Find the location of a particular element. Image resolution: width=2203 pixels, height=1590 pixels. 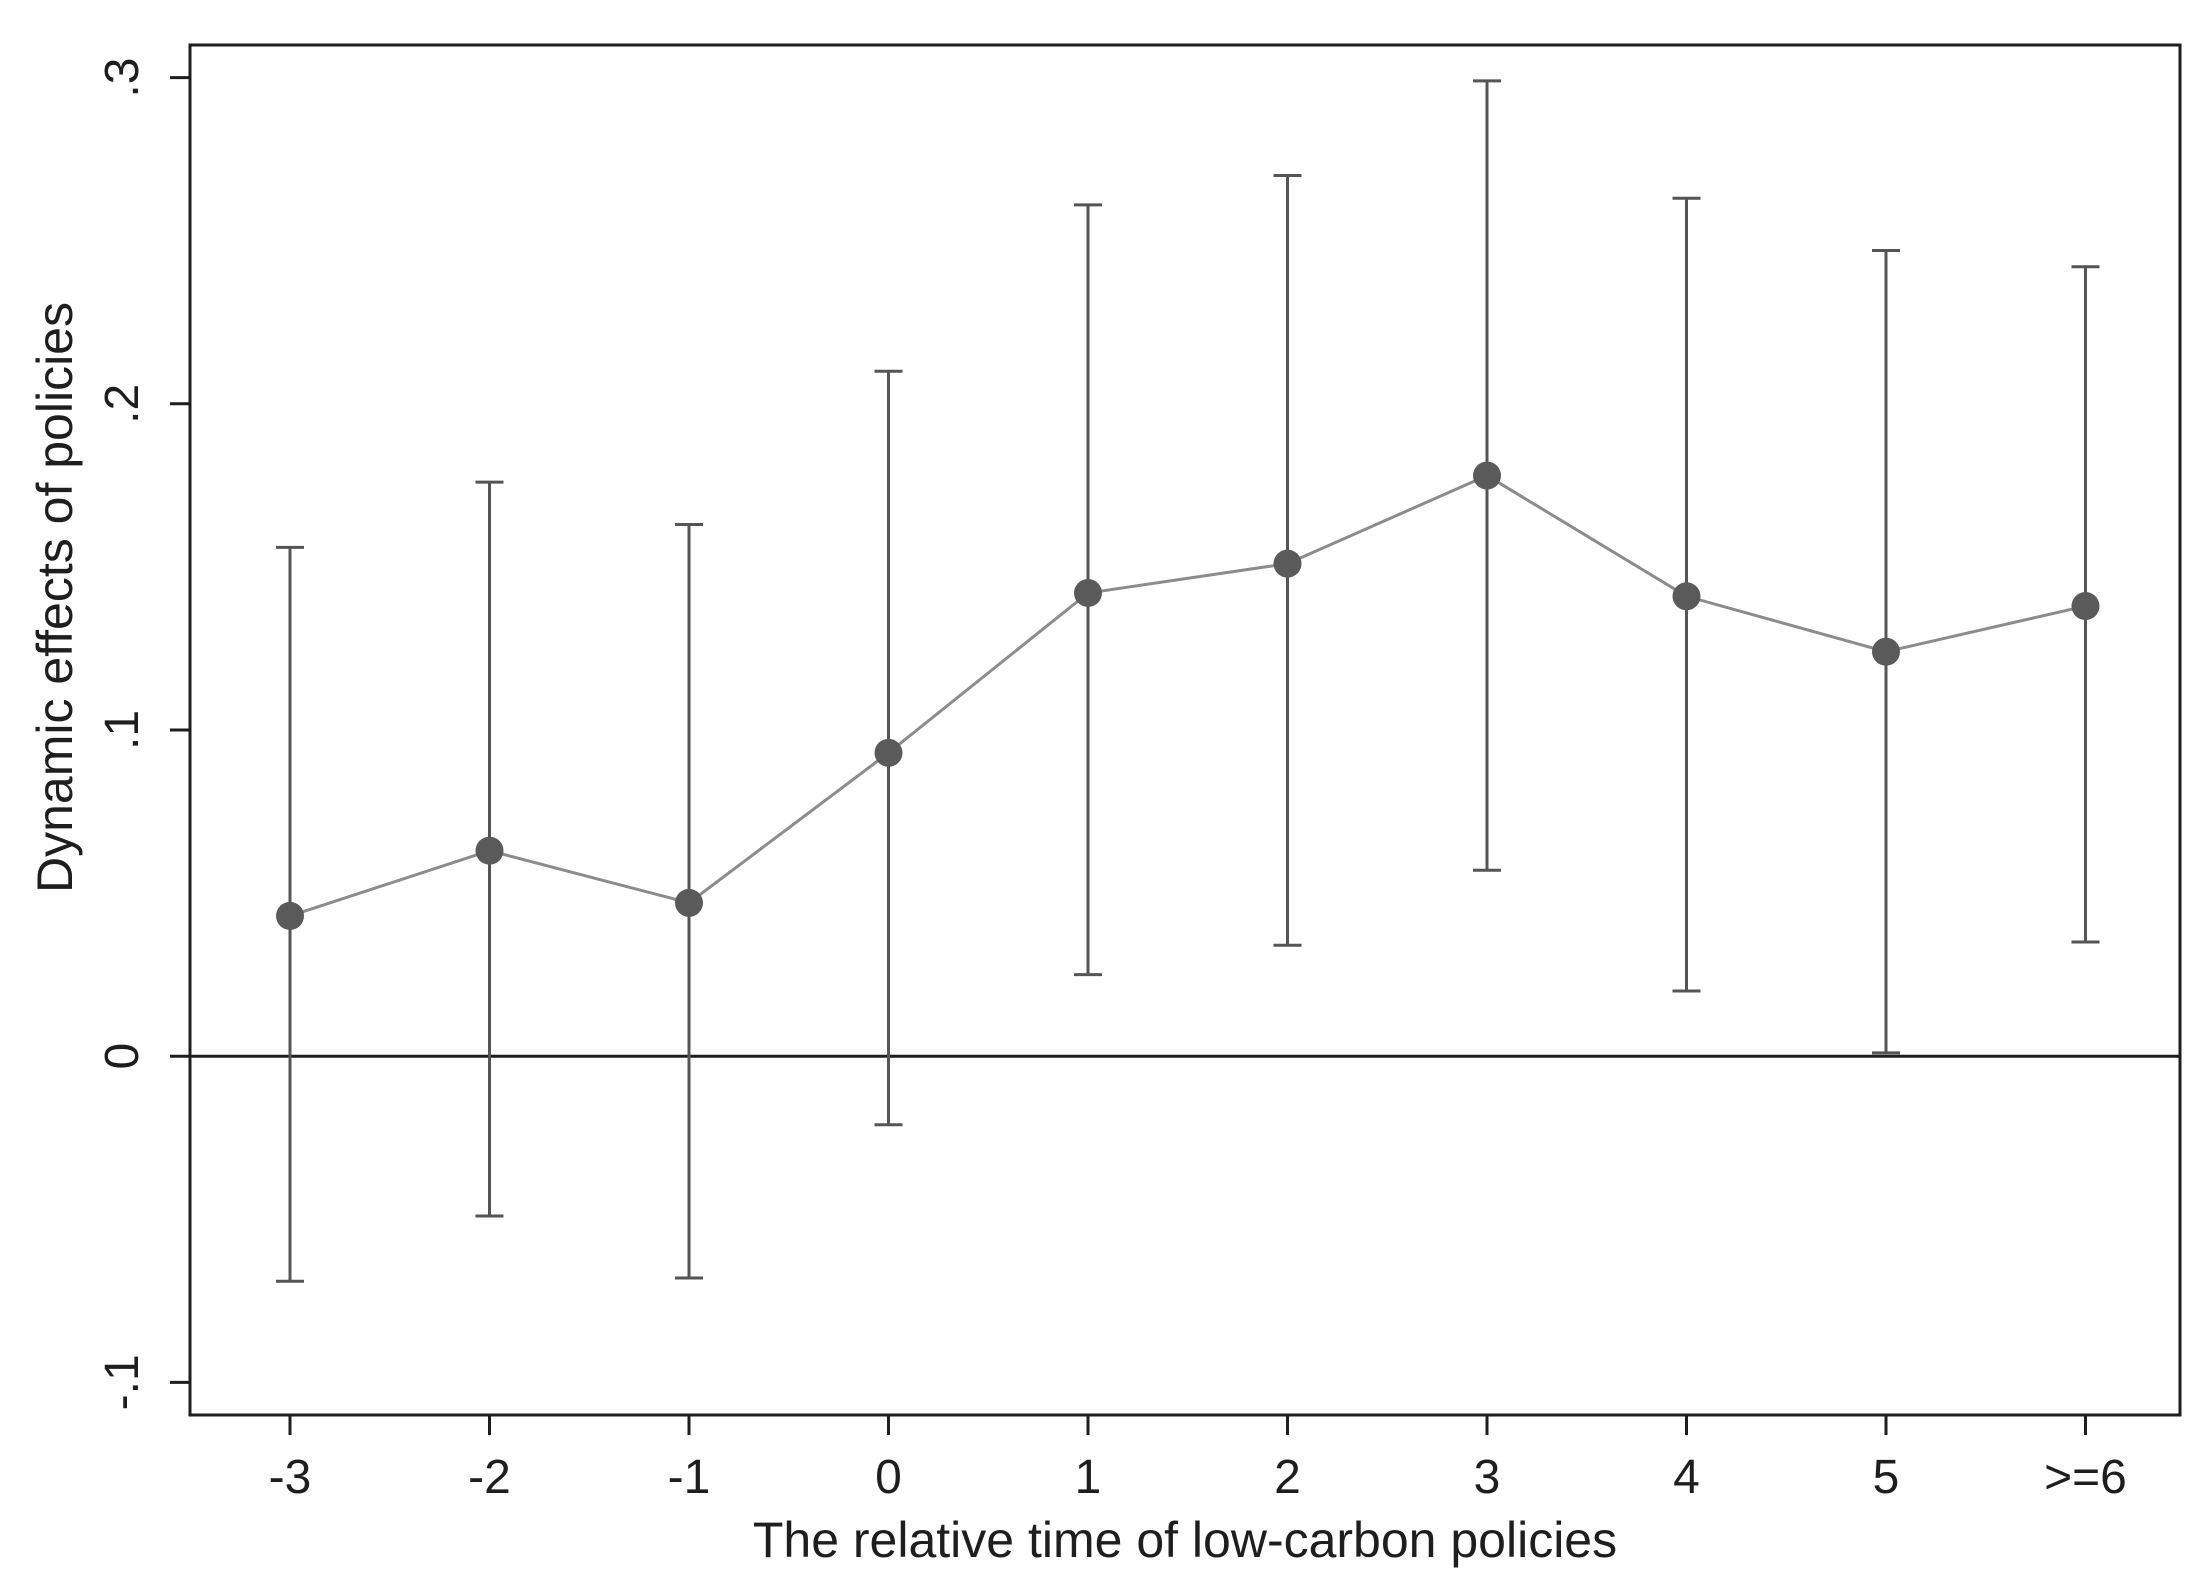

x-axis-title: The relative time of low-carbon policies is located at coordinates (1185, 1540).